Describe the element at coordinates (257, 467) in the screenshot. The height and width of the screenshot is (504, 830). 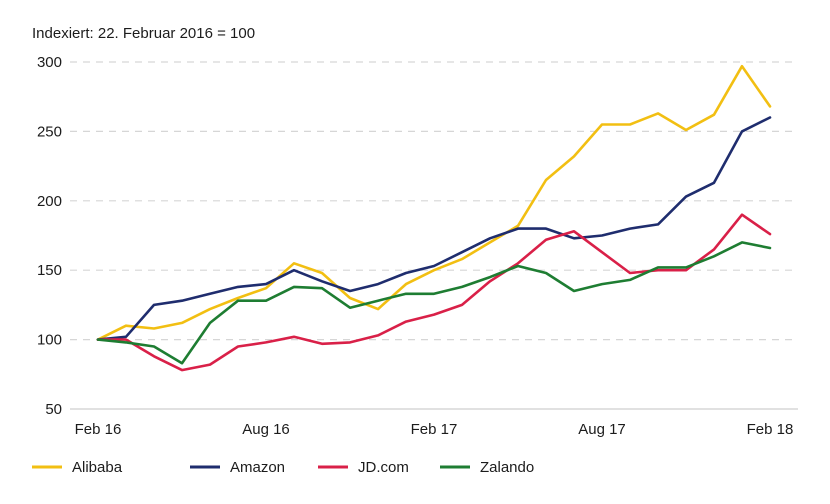
I see `legend-label: Amazon` at that location.